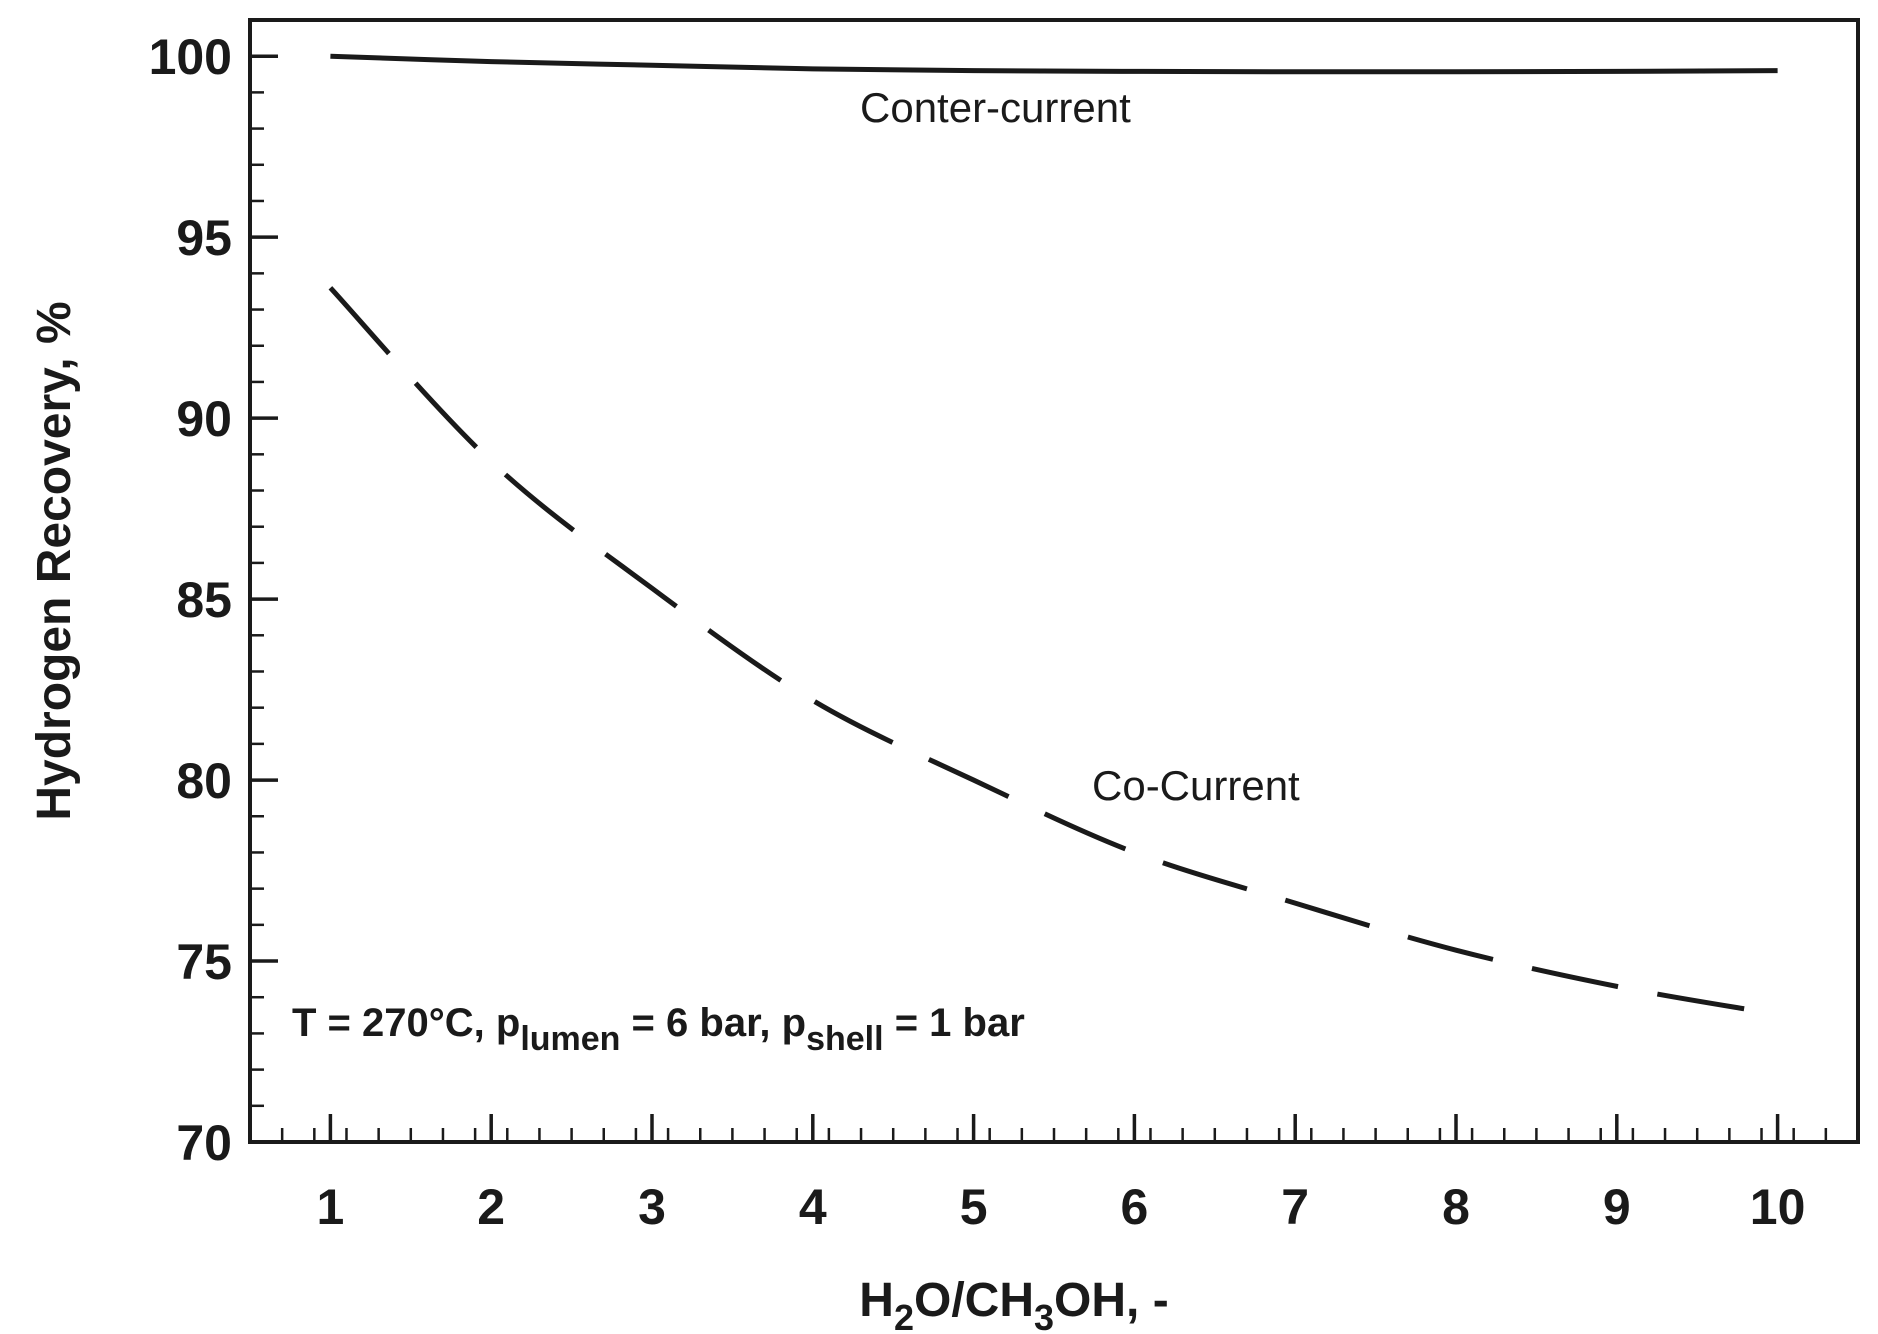 The width and height of the screenshot is (1878, 1334). What do you see at coordinates (204, 1143) in the screenshot?
I see `y-tick-label: 70` at bounding box center [204, 1143].